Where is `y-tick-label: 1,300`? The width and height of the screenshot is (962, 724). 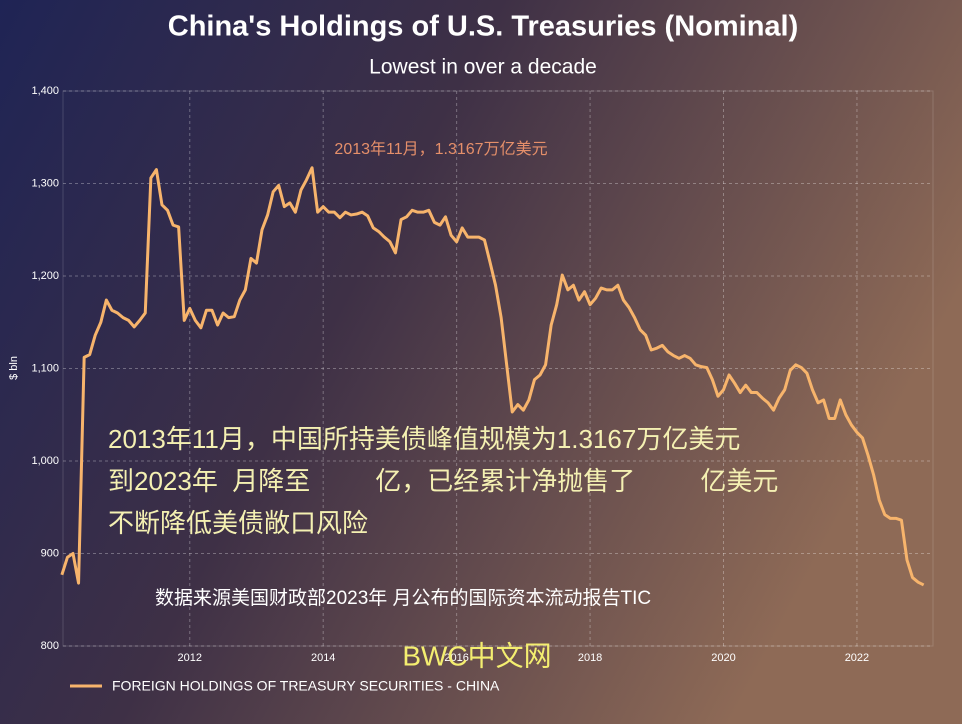 y-tick-label: 1,300 is located at coordinates (45, 183).